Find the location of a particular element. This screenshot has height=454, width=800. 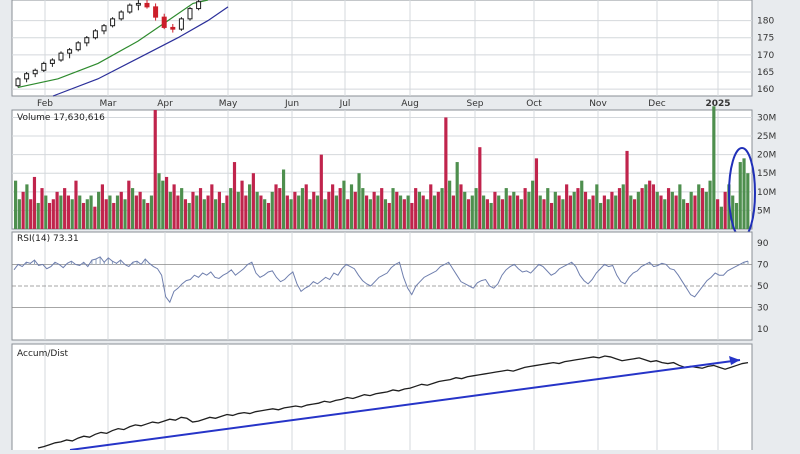

rsi-tick-label: 90 is located at coordinates (763, 244).